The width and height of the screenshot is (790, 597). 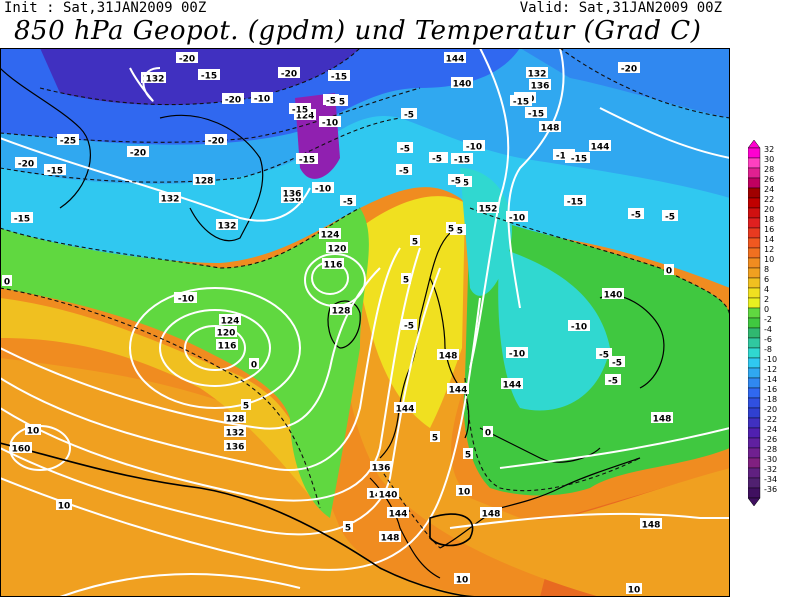 What do you see at coordinates (768, 329) in the screenshot?
I see `legend-value-label: -4` at bounding box center [768, 329].